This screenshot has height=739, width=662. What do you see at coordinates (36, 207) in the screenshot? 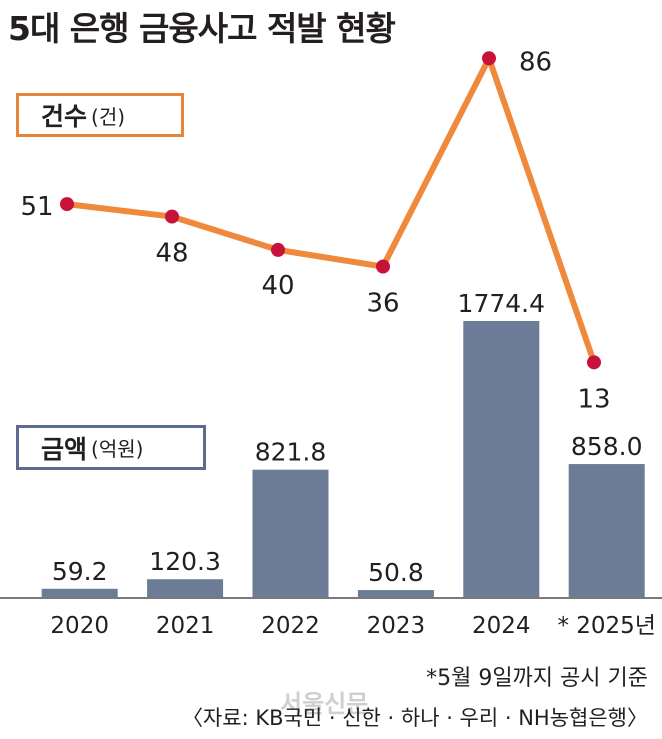
I see `count-value-label-0: 51` at bounding box center [36, 207].